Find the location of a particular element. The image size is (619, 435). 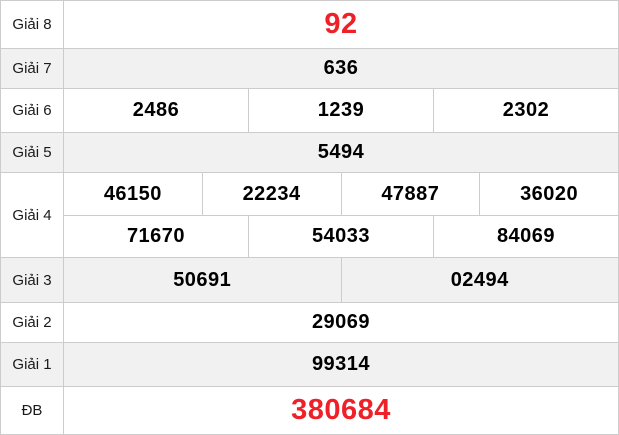

prize-label-5: Giải 5 is located at coordinates (32, 152).